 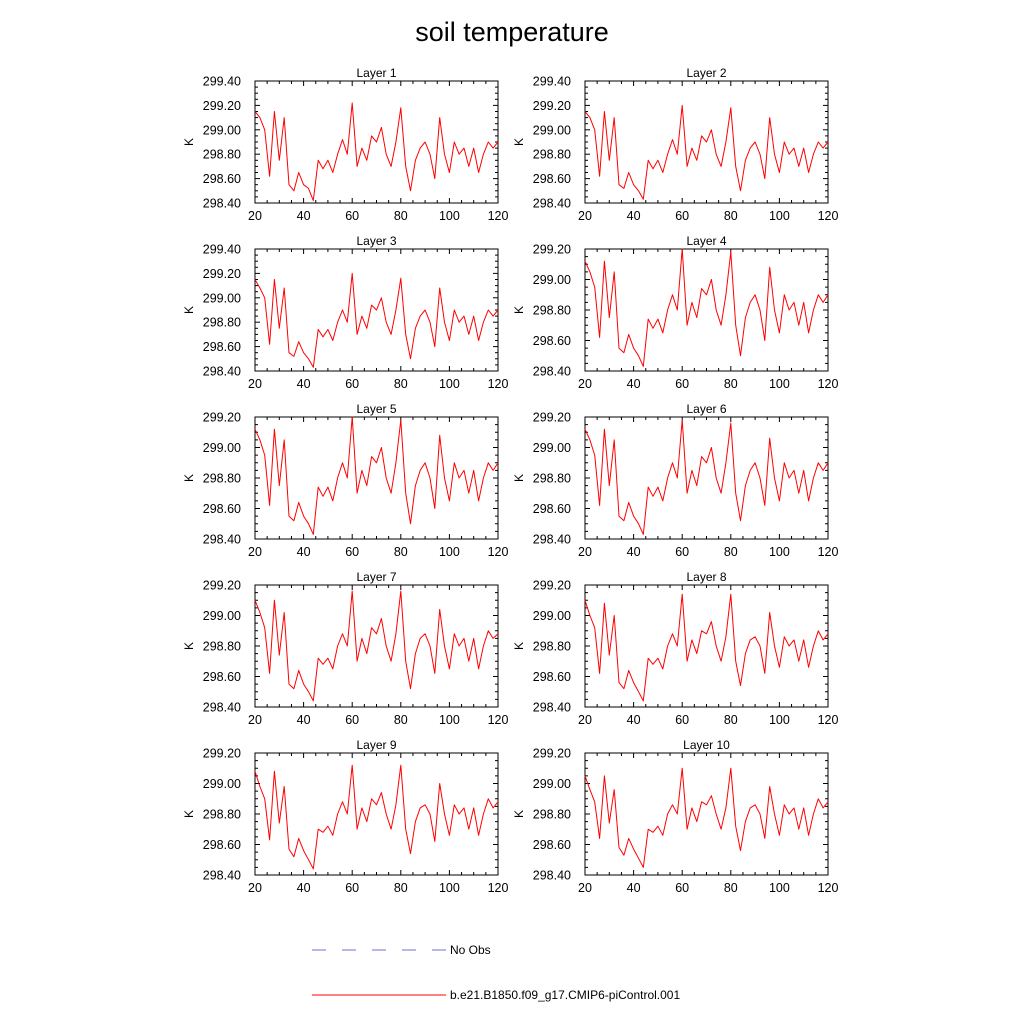 I want to click on y-tick-label-layer-2: 298.40, so click(x=552, y=204).